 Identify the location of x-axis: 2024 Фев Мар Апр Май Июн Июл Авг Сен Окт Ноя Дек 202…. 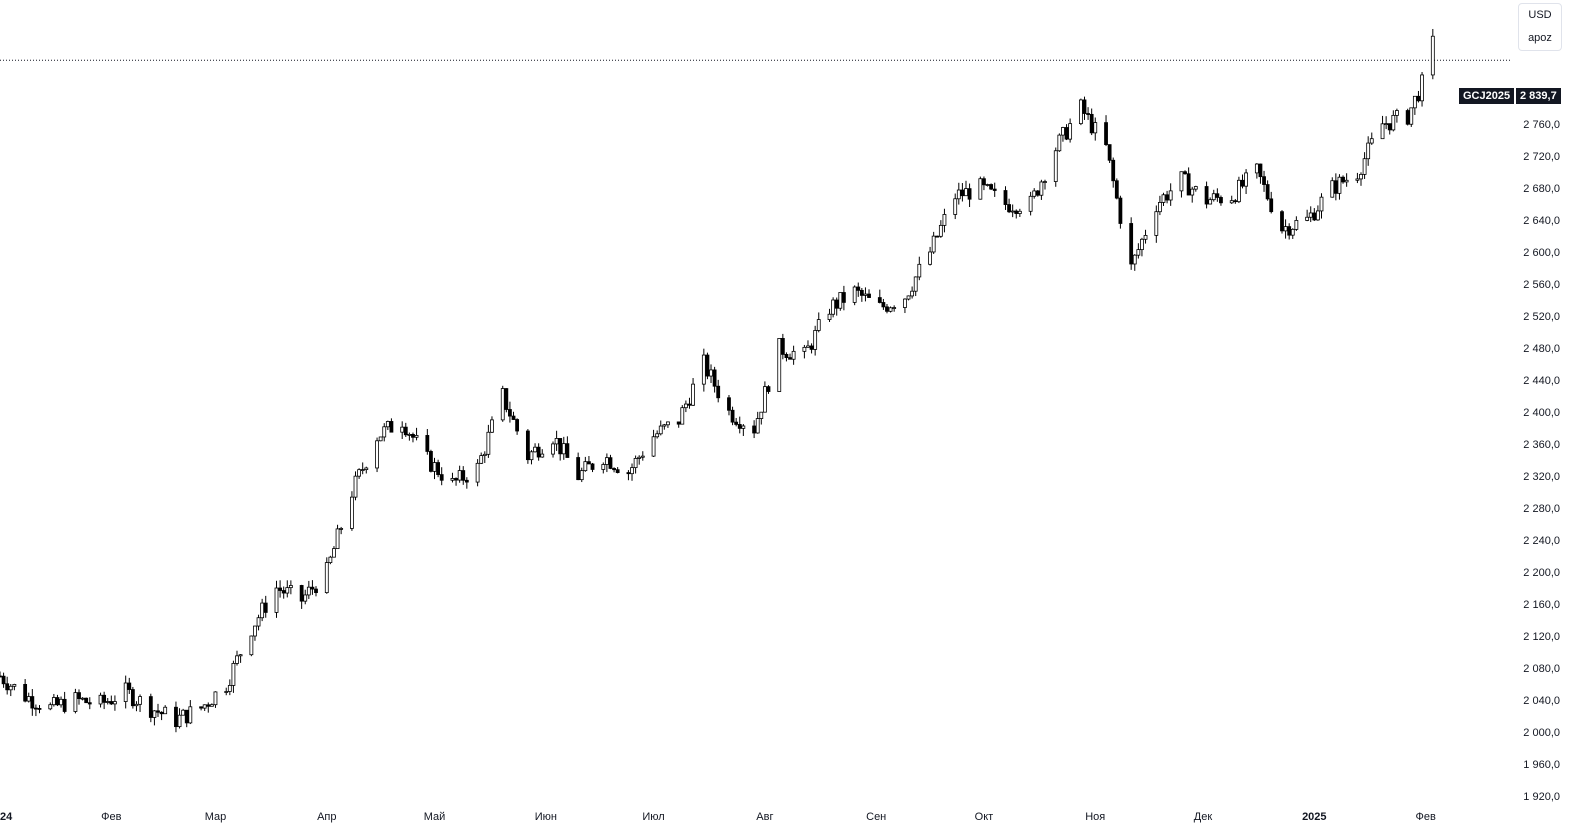
(718, 817).